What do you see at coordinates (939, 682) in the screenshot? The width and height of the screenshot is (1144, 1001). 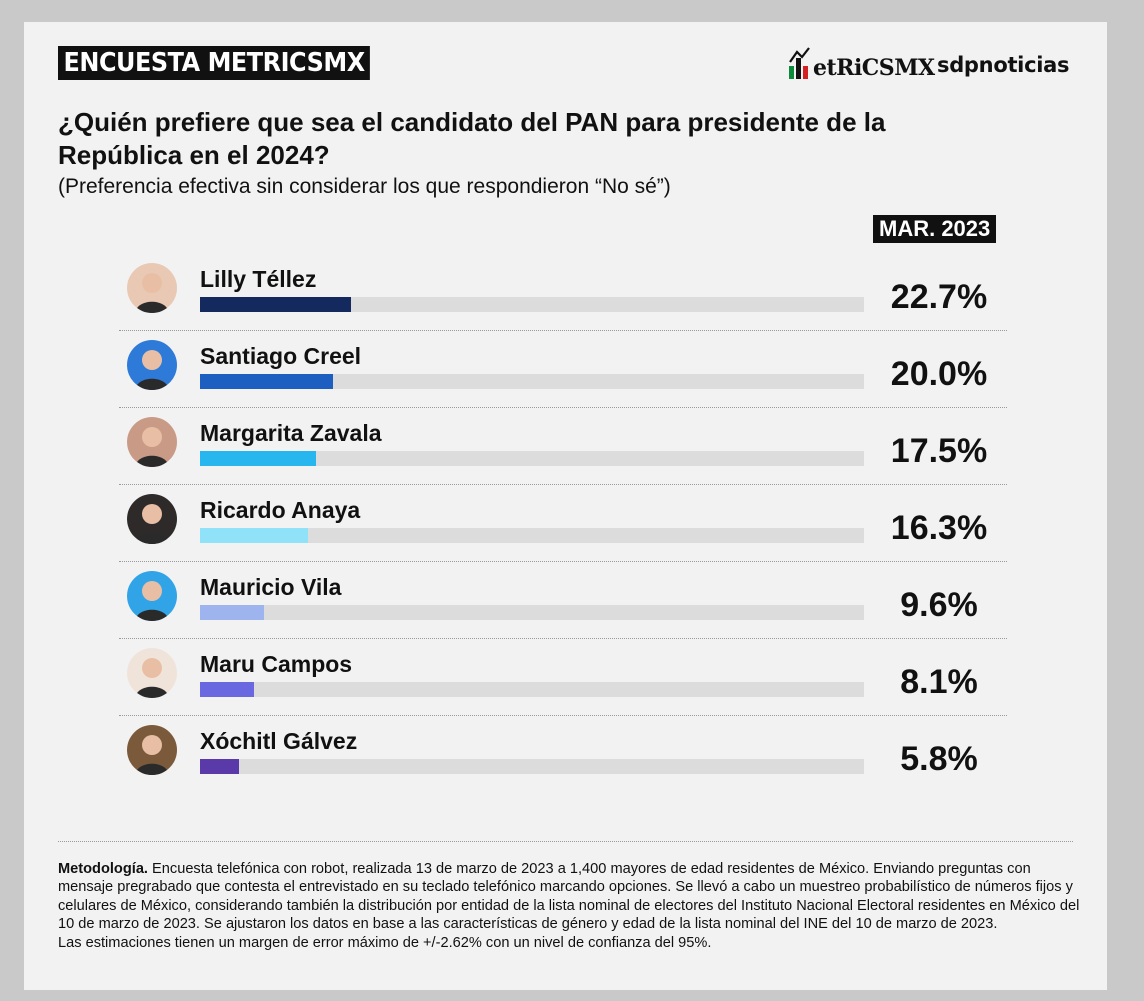 I see `value-label: 8.1%` at bounding box center [939, 682].